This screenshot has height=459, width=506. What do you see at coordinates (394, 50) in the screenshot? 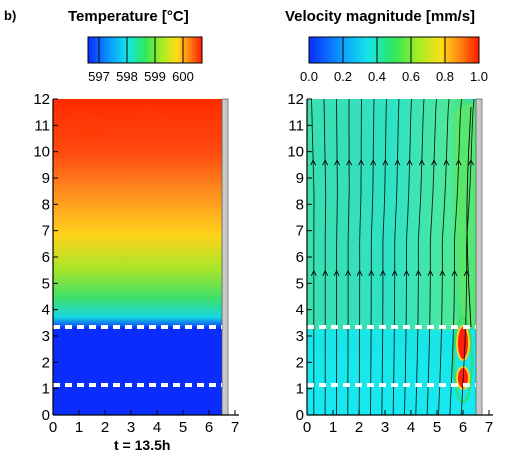
I see `velocity-colorbar-ramp` at bounding box center [394, 50].